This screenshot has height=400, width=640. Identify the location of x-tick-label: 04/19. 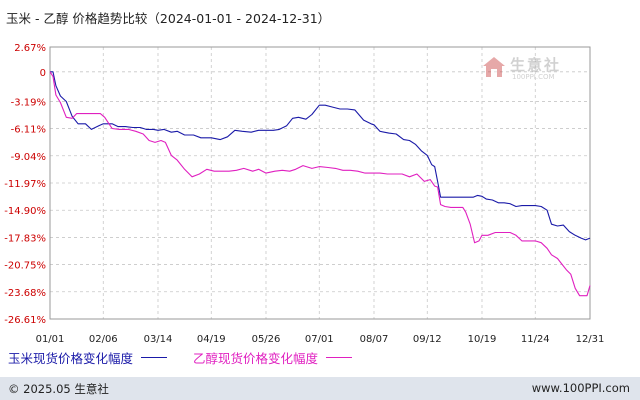
(211, 339).